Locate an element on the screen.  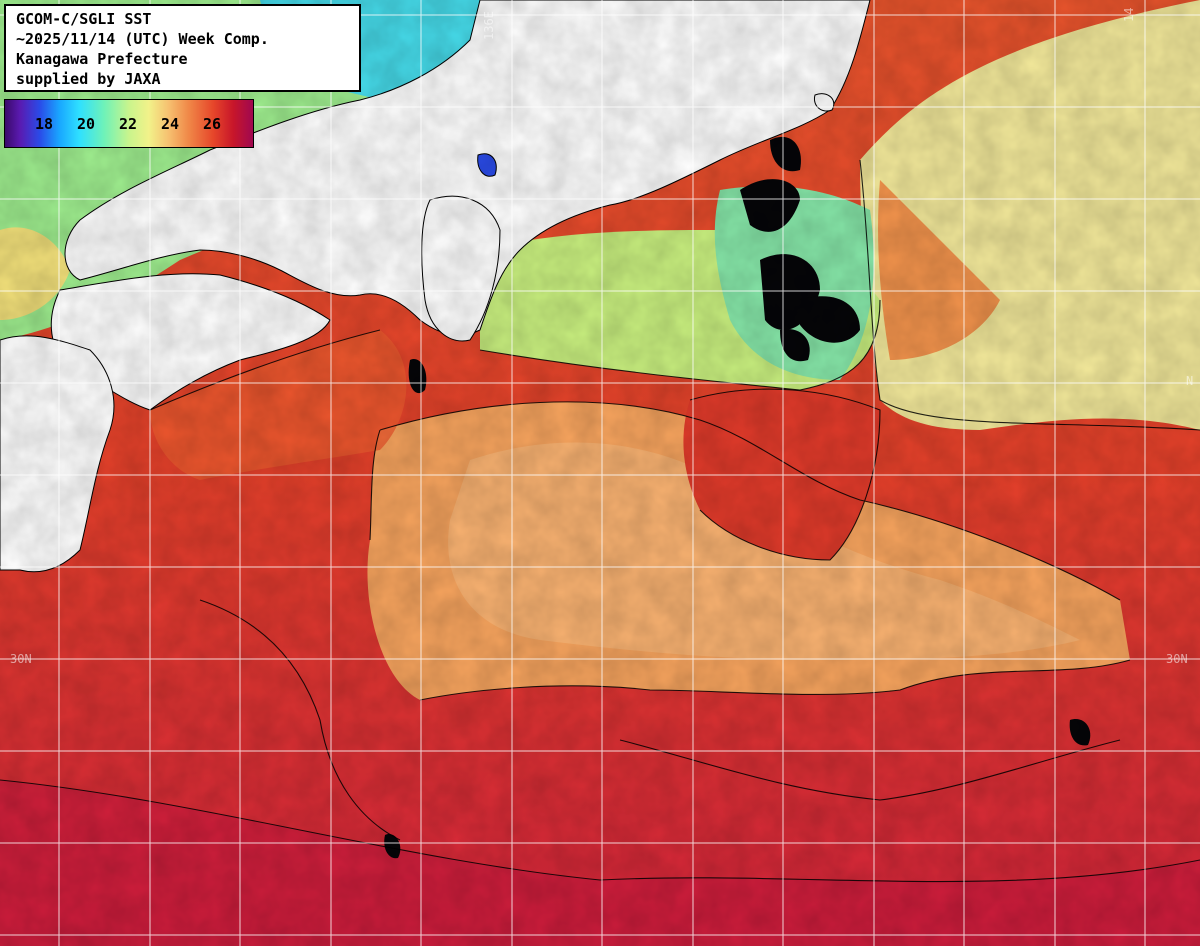
lon-label-14: 14 is located at coordinates (1129, 14).